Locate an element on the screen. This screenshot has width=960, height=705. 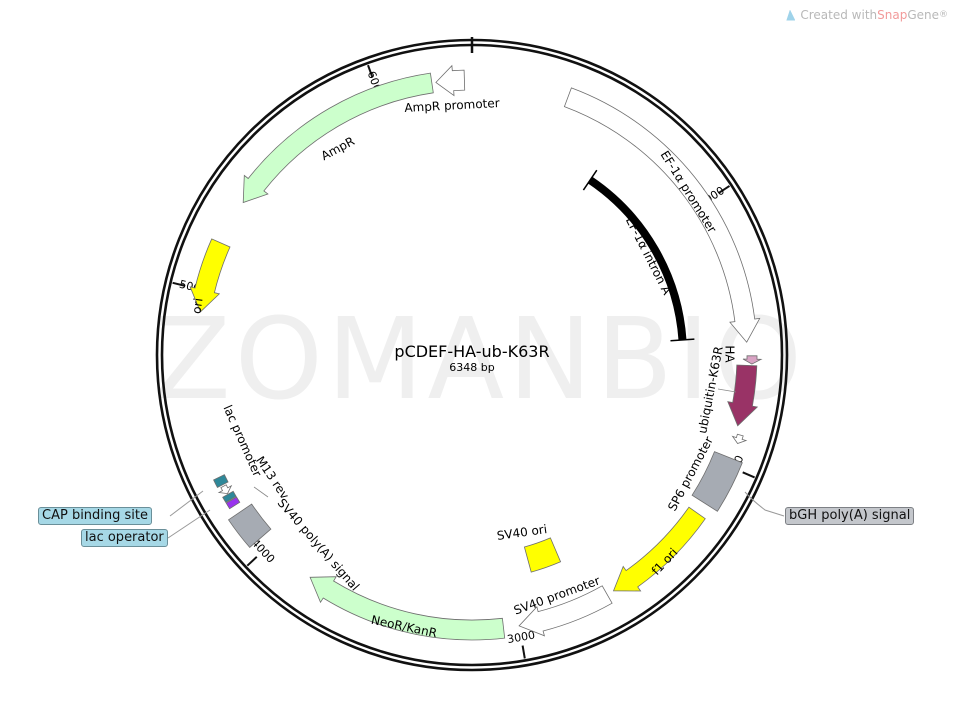
ef-1-promoter-feature is located at coordinates (662, 215).